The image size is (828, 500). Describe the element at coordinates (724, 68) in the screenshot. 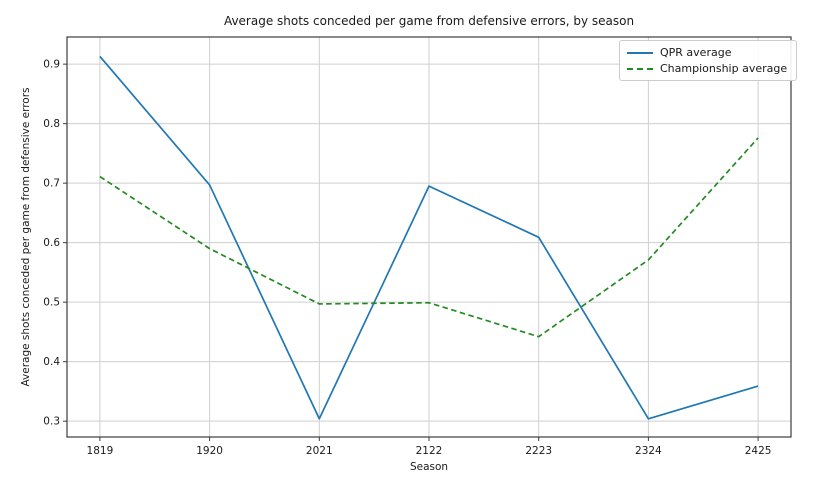

I see `legend-label-championship: Championship average` at that location.